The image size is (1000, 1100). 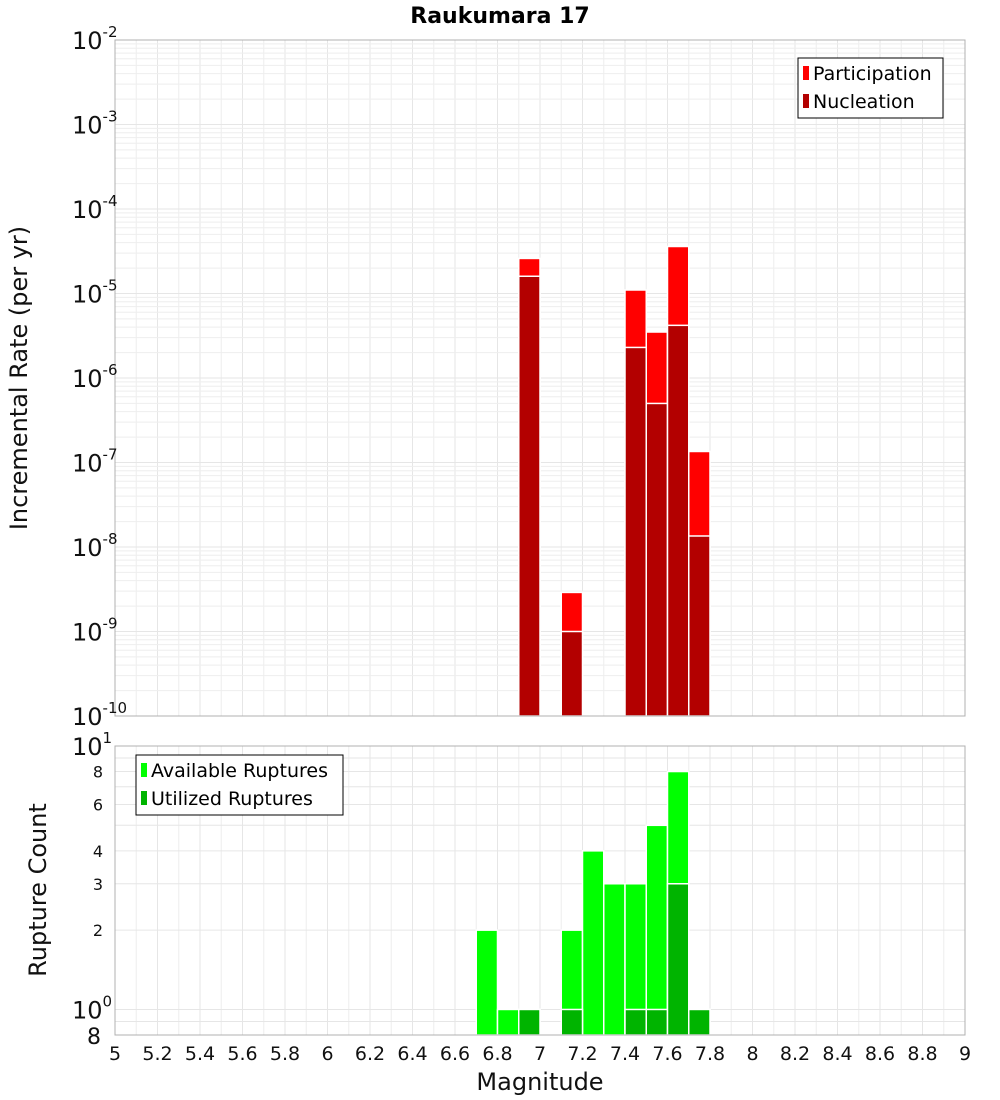 What do you see at coordinates (922, 1054) in the screenshot?
I see `x-tick-label: 8.8` at bounding box center [922, 1054].